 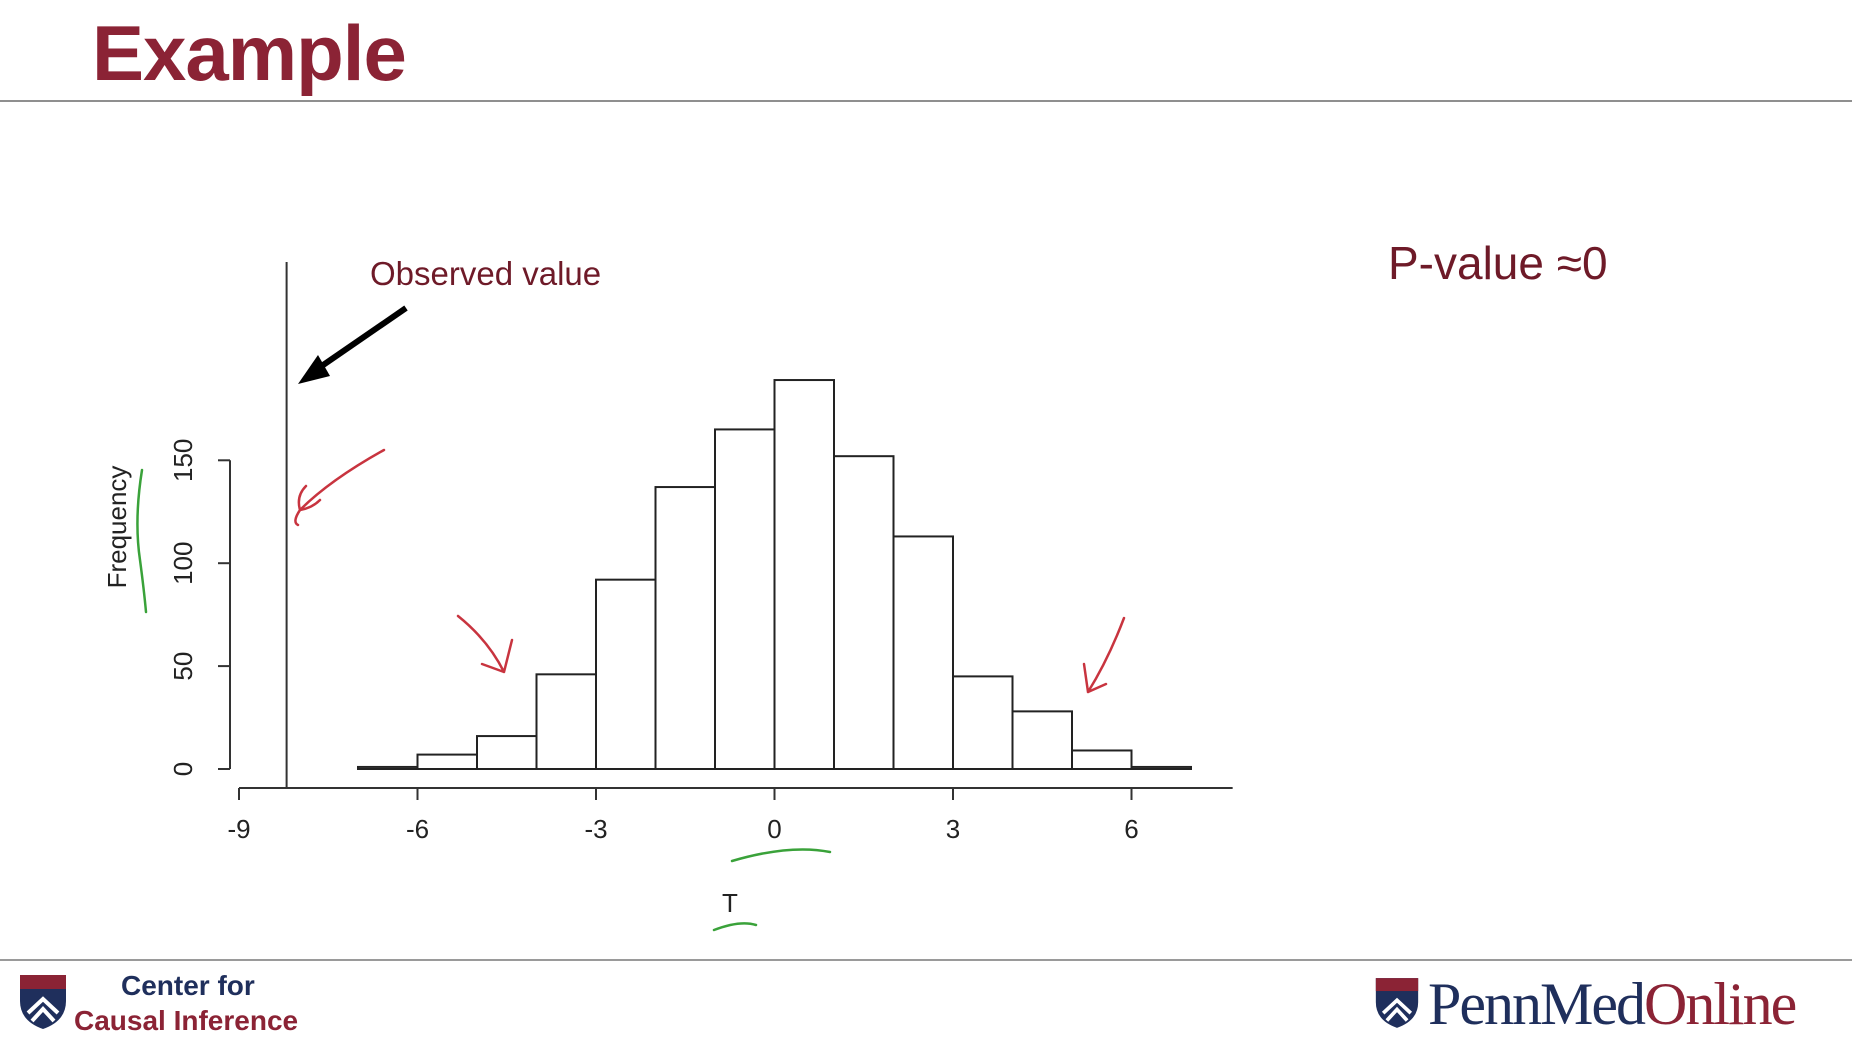 I want to click on pennmedonline-logo: PennMedOnline, so click(x=1612, y=1004).